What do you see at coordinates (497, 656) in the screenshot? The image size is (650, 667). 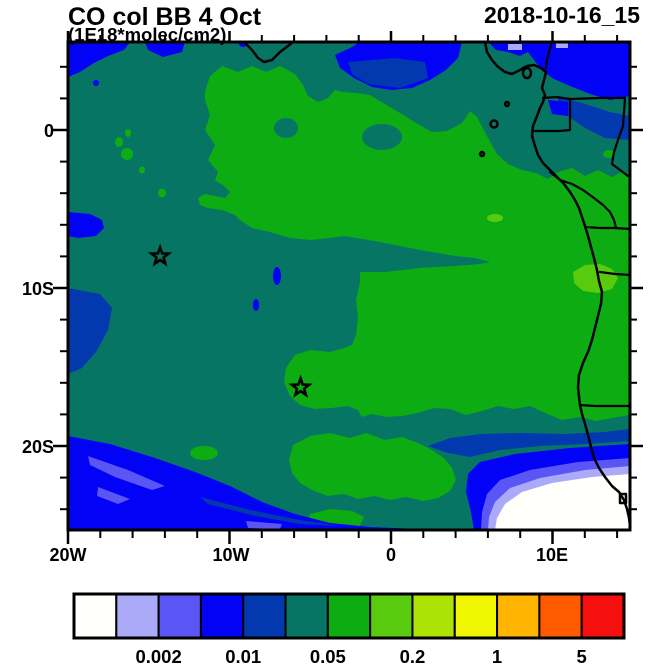 I see `colorbar-label: 1` at bounding box center [497, 656].